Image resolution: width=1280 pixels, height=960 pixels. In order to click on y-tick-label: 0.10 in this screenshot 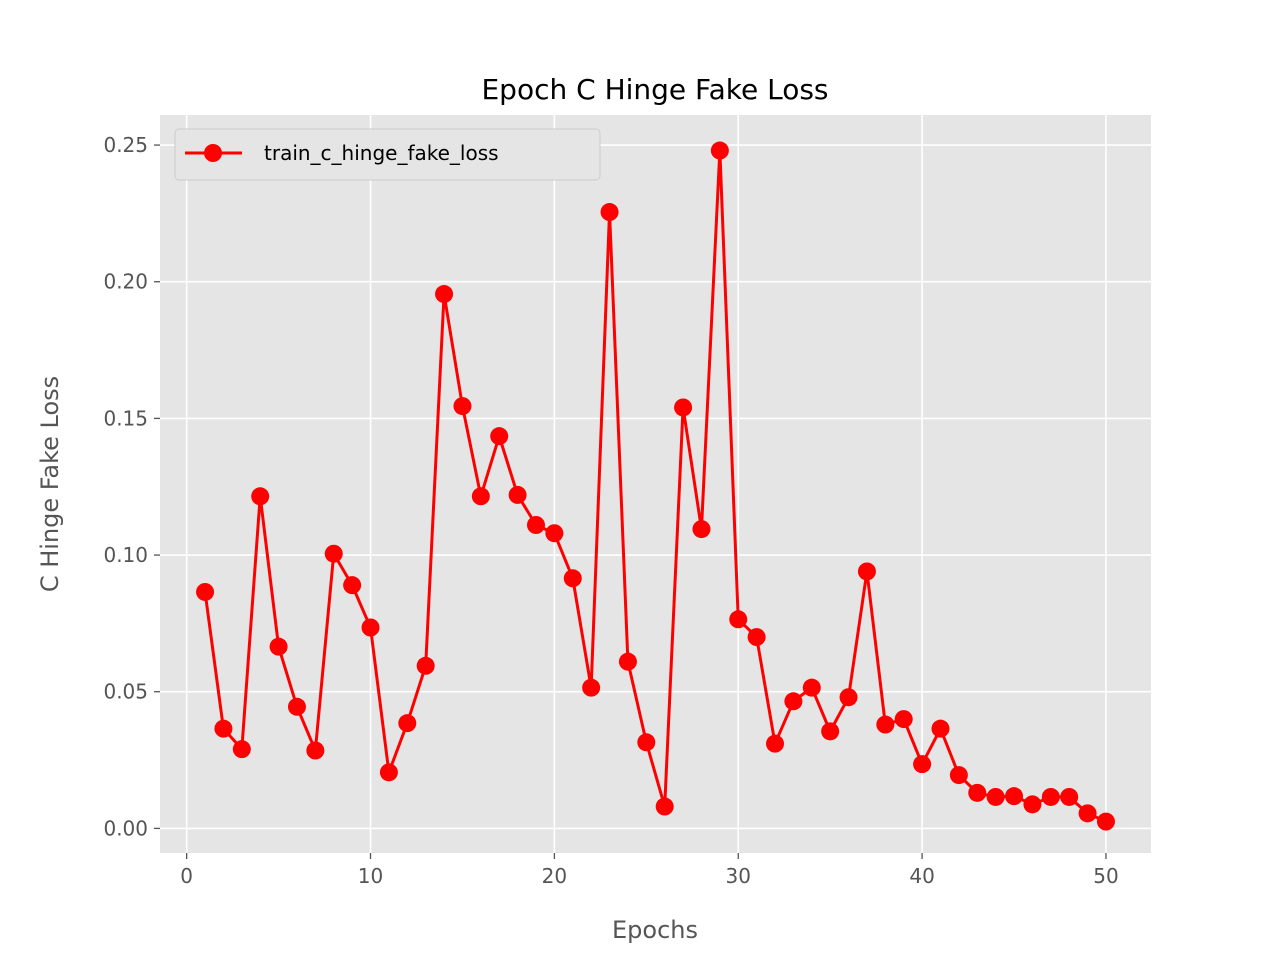, I will do `click(125, 555)`.